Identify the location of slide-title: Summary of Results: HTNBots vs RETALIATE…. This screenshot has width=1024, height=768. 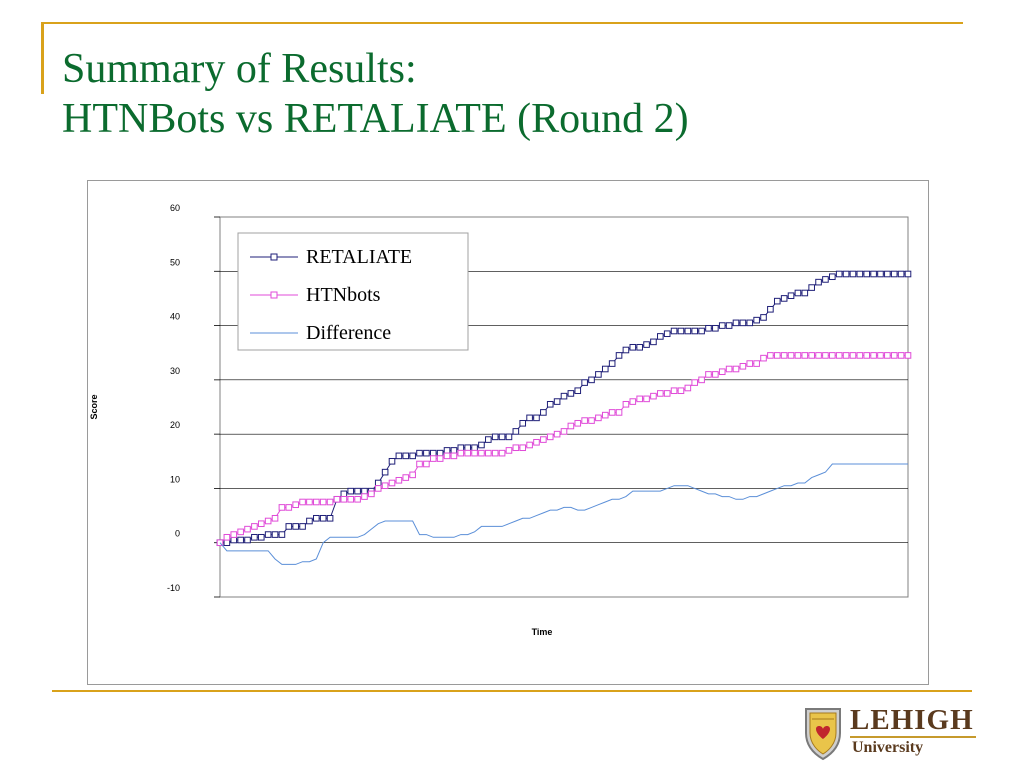
(375, 94).